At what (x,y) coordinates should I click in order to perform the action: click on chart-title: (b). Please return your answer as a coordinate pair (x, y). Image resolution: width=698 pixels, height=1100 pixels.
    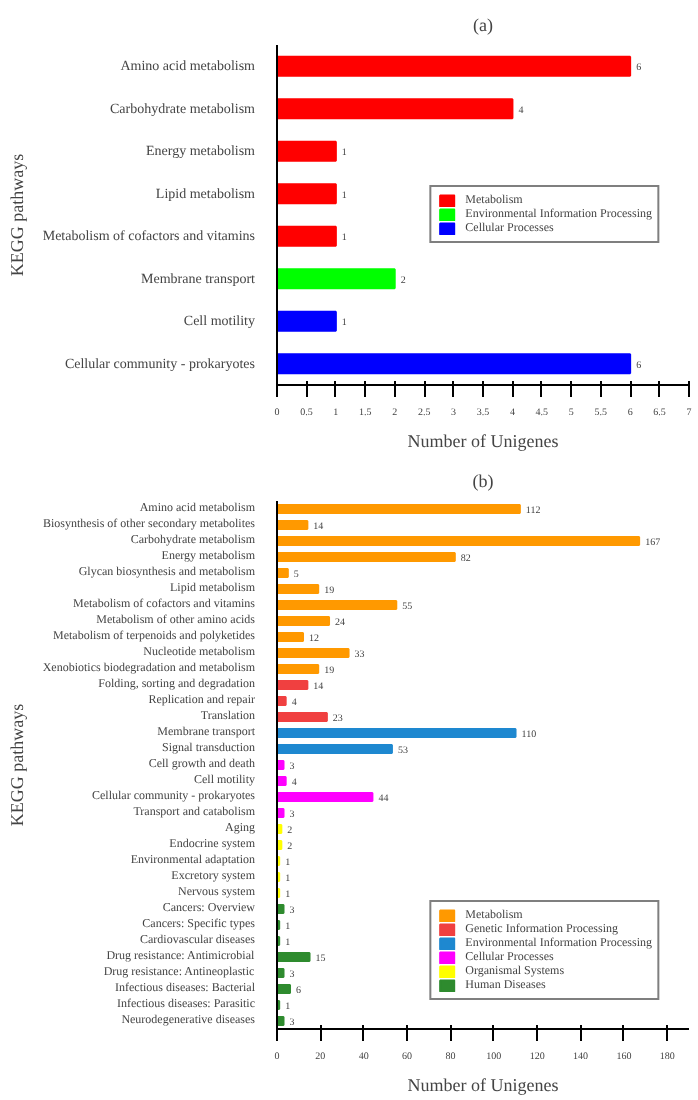
    Looking at the image, I should click on (483, 481).